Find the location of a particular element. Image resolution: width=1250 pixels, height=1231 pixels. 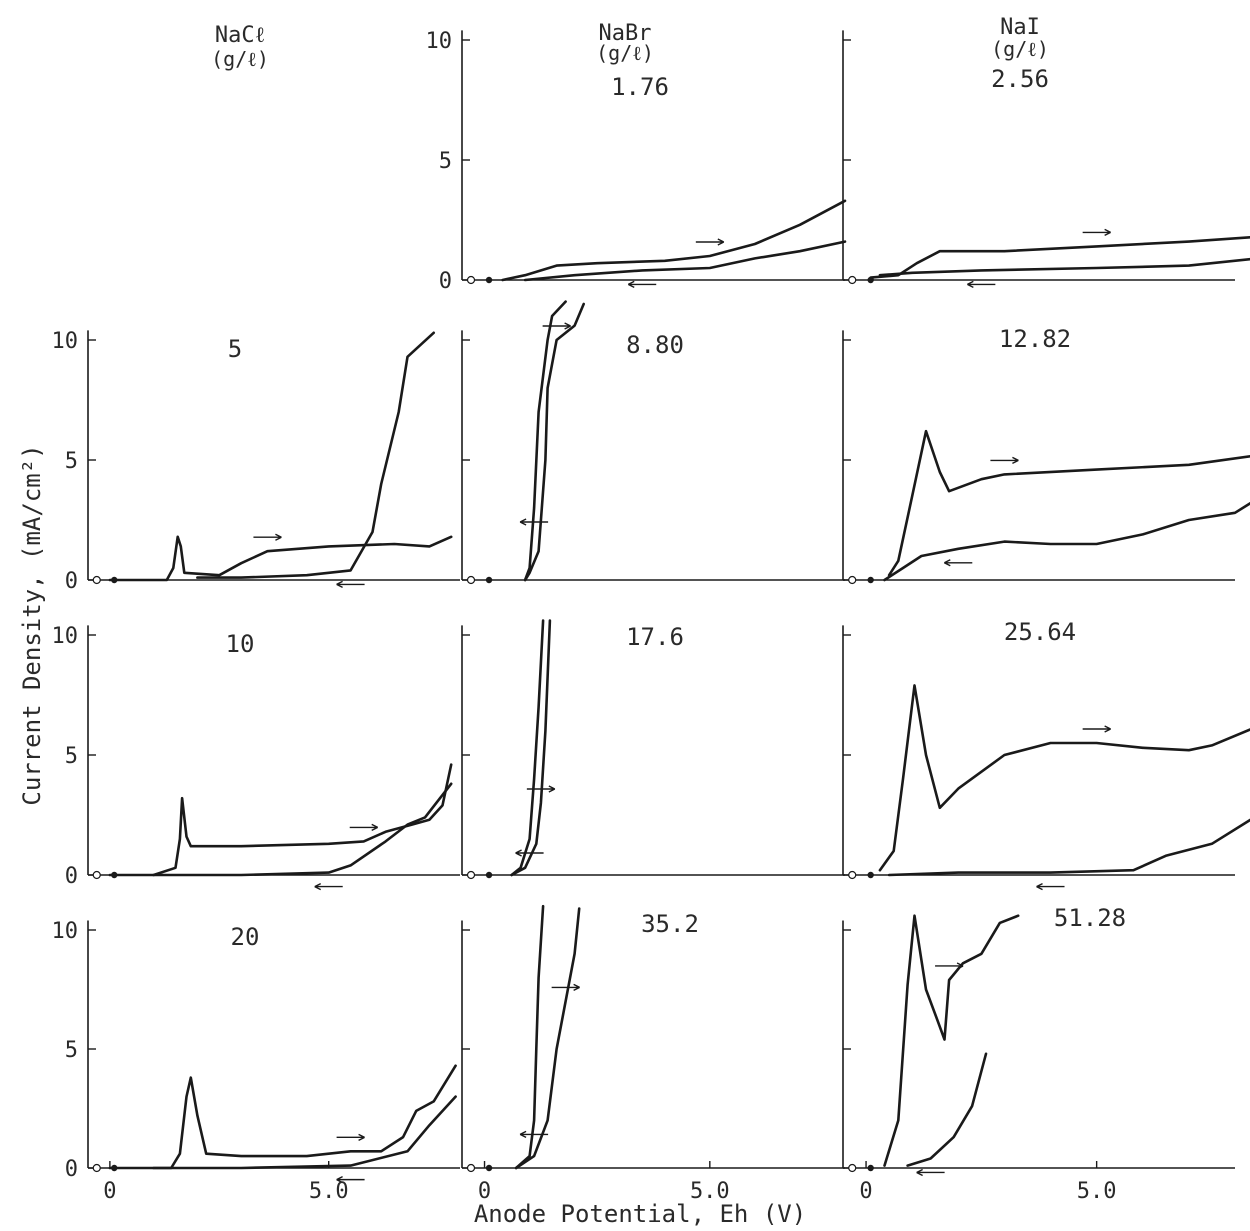

concentration-label: 8.80 is located at coordinates (655, 345).